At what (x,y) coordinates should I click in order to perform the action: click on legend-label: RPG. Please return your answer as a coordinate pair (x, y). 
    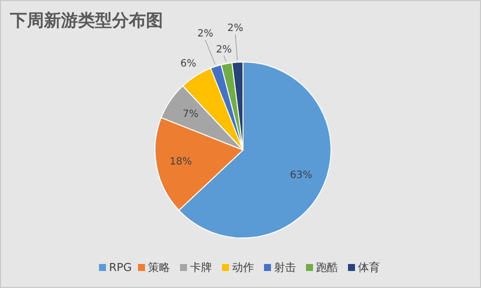
    Looking at the image, I should click on (120, 267).